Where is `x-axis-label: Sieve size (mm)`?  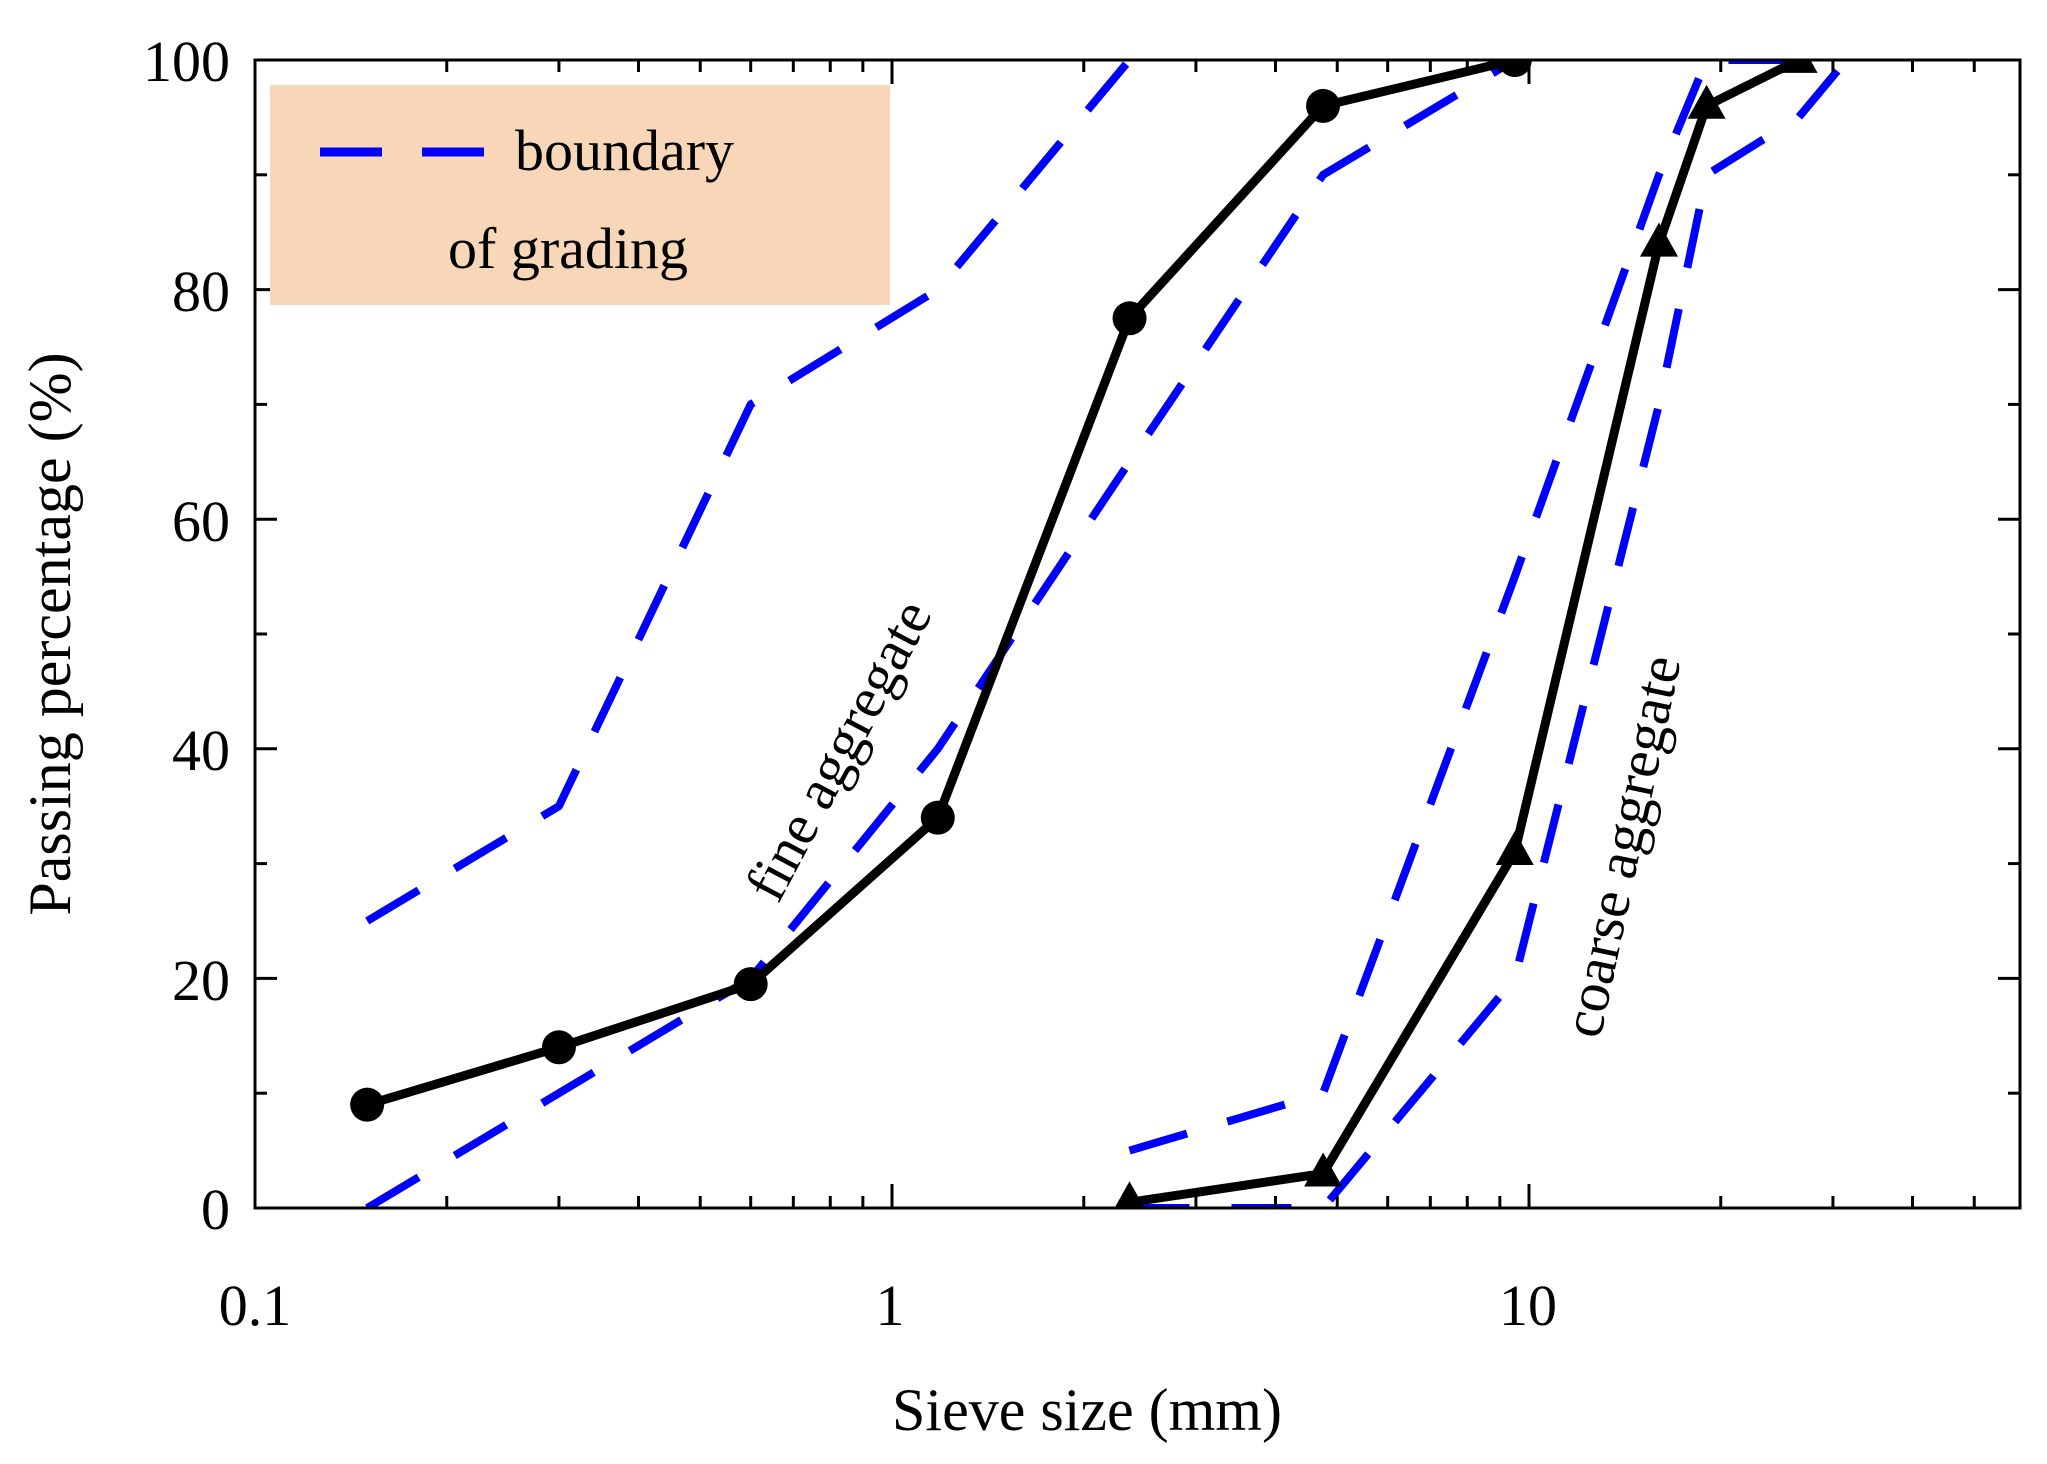 x-axis-label: Sieve size (mm) is located at coordinates (1087, 1410).